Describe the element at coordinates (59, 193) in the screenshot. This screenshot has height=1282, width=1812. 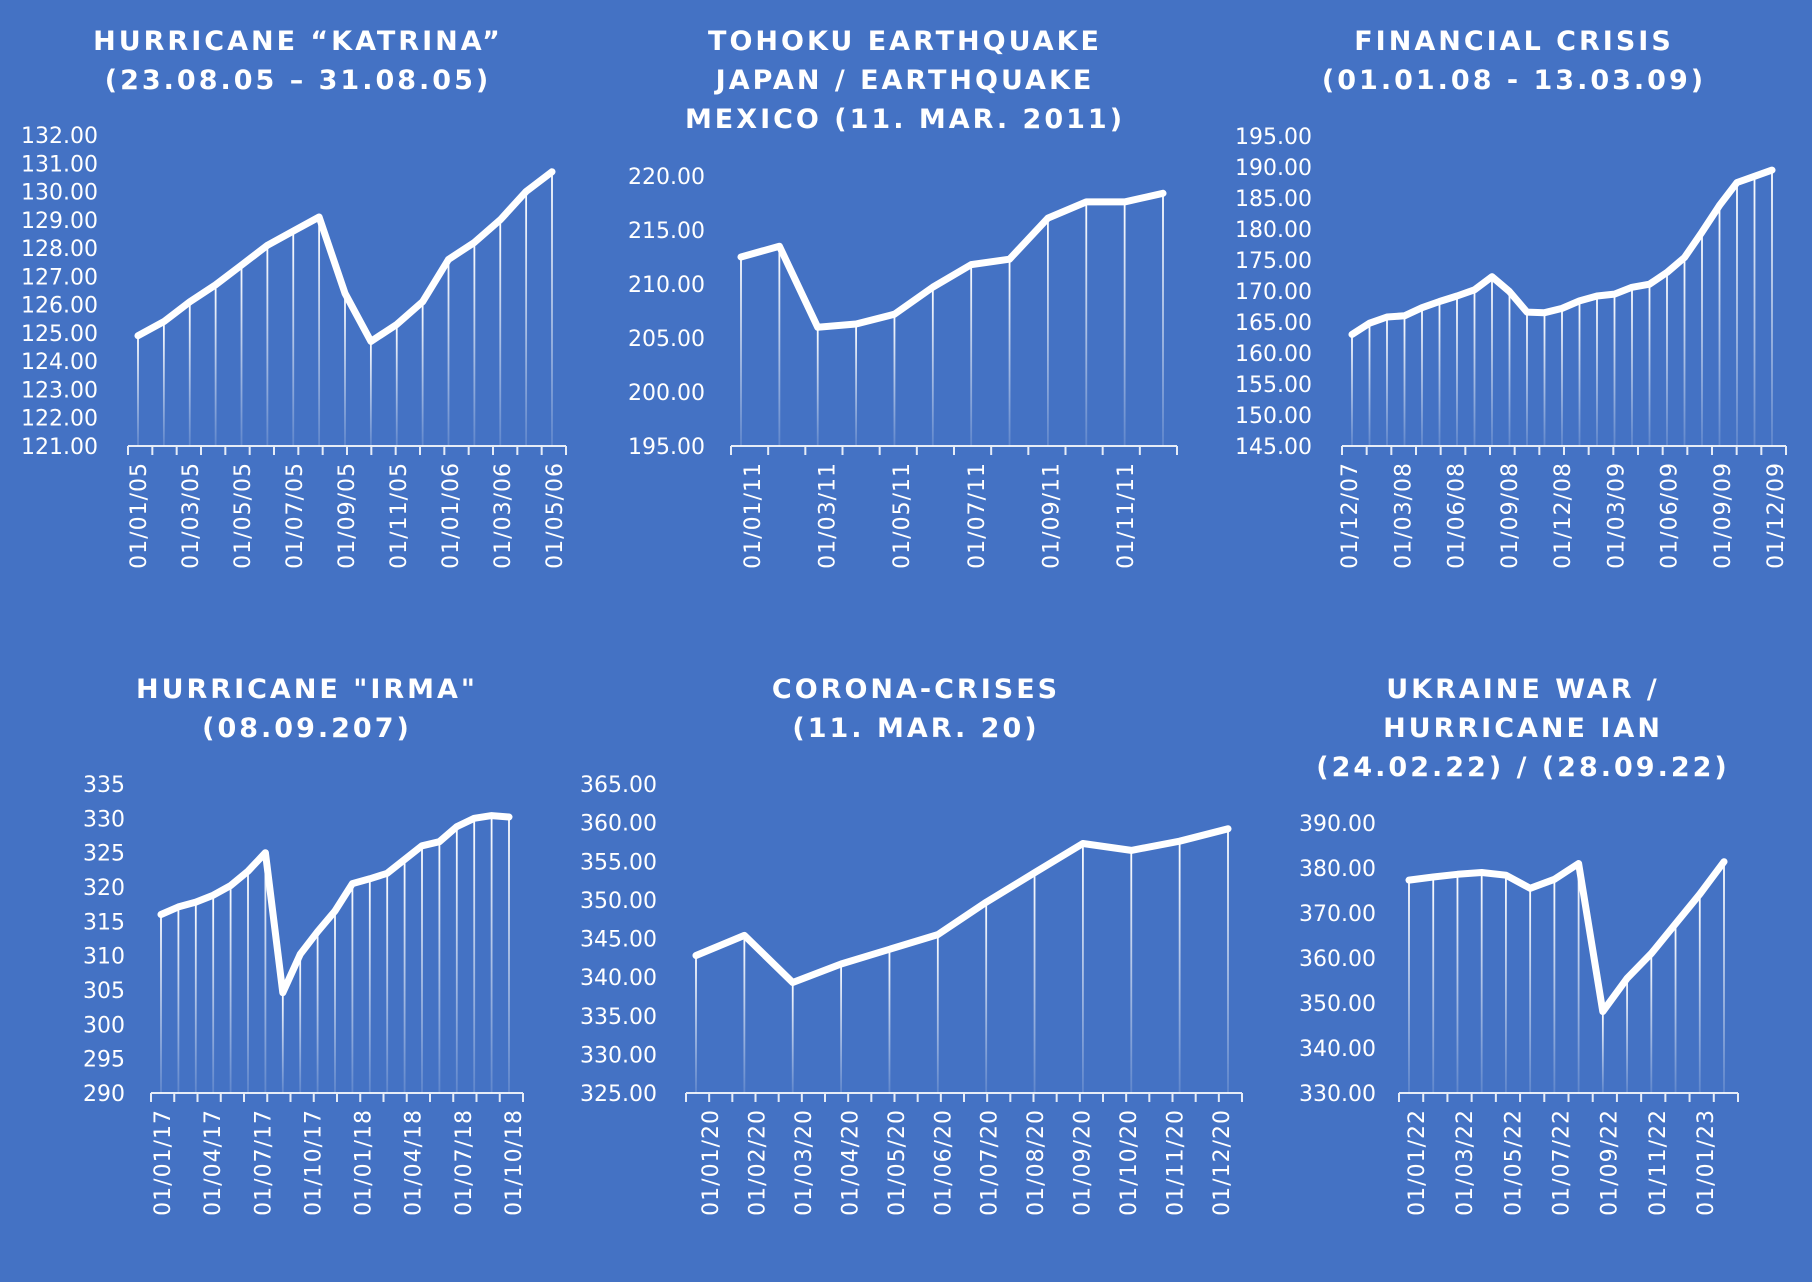
I see `y-tick-label: 130.00` at that location.